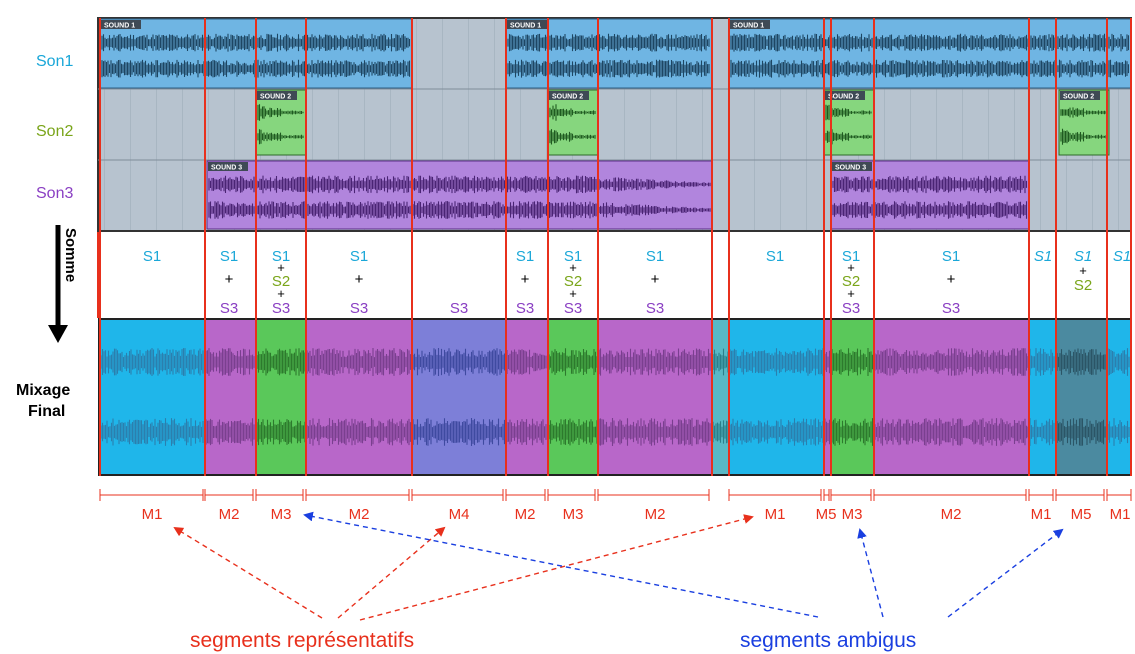 The width and height of the screenshot is (1135, 654). Describe the element at coordinates (826, 514) in the screenshot. I see `segment-label-m5: M5` at that location.